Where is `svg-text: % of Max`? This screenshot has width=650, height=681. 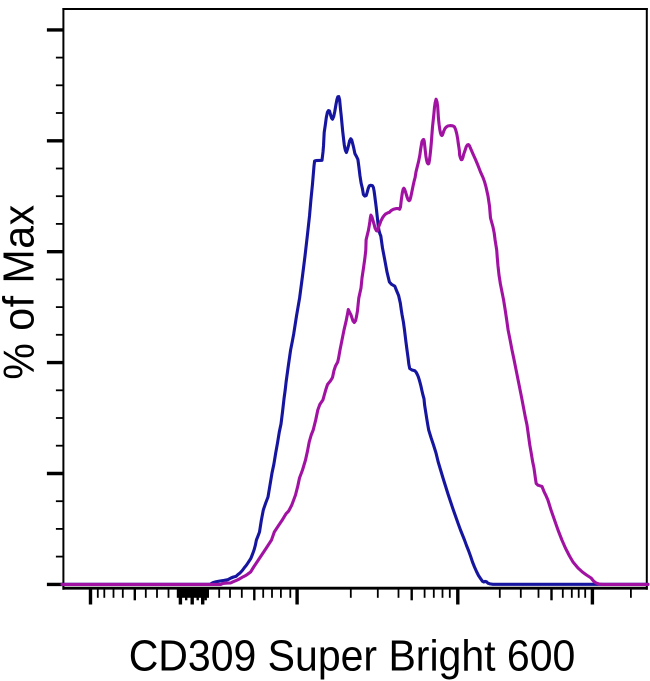
svg-text: % of Max is located at coordinates (21, 291).